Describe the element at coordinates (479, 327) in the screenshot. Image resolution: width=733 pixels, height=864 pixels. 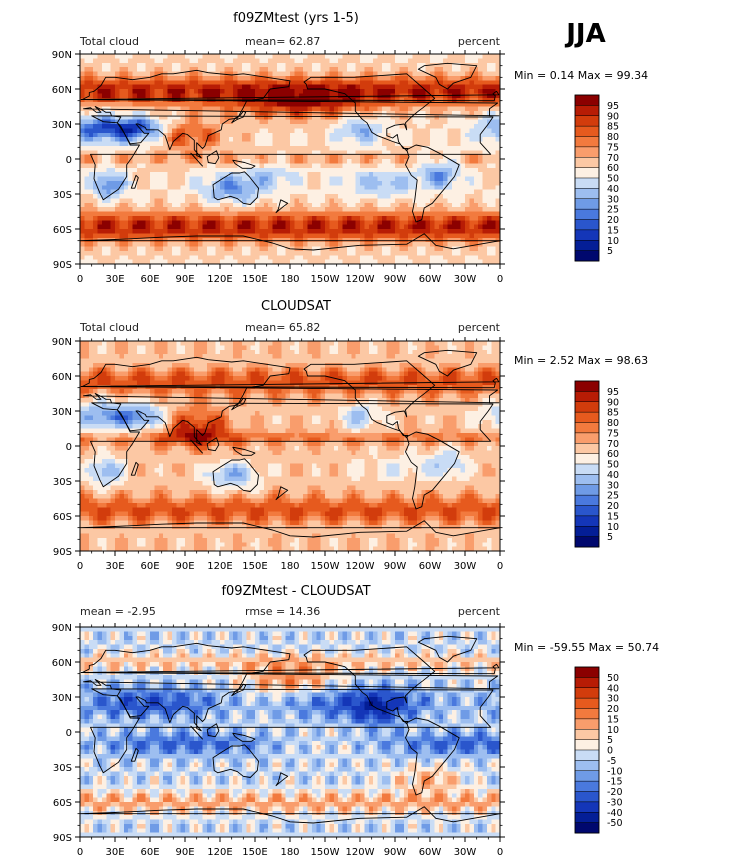
I see `panel-right-label: percent` at that location.